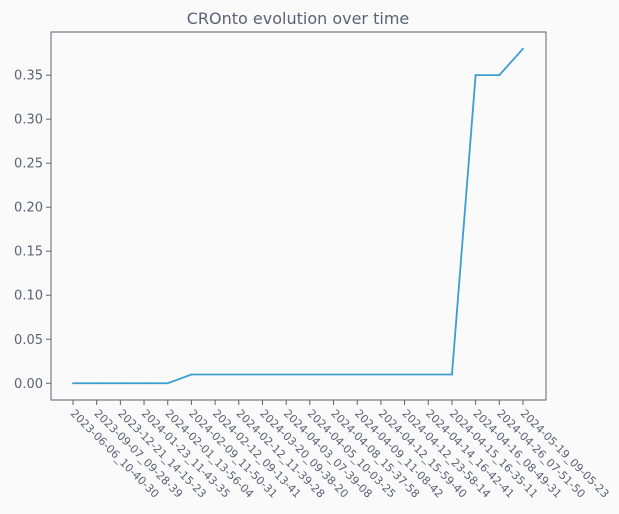 The width and height of the screenshot is (619, 514). I want to click on y-tick-label: 0.25, so click(28, 164).